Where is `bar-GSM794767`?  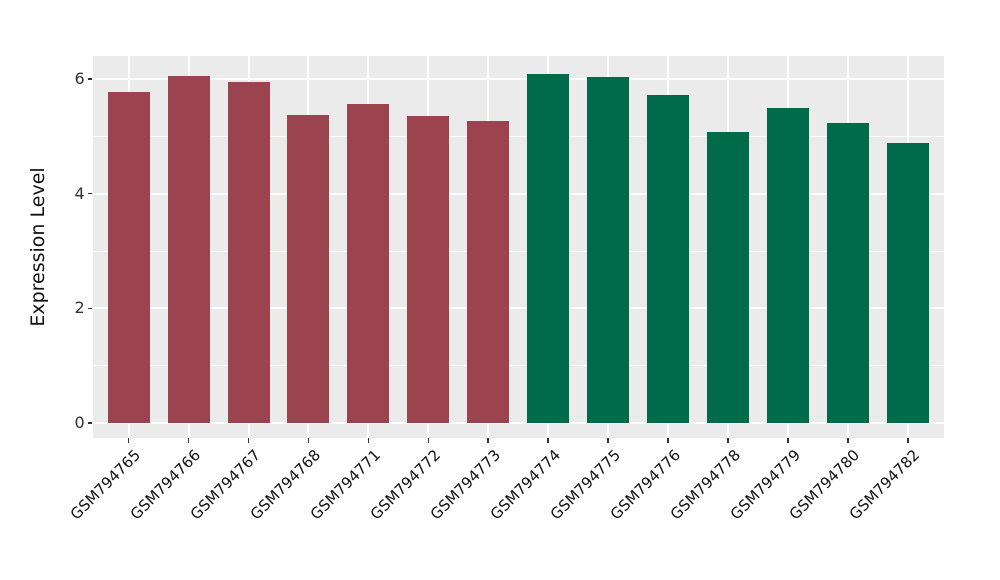
bar-GSM794767 is located at coordinates (248, 252).